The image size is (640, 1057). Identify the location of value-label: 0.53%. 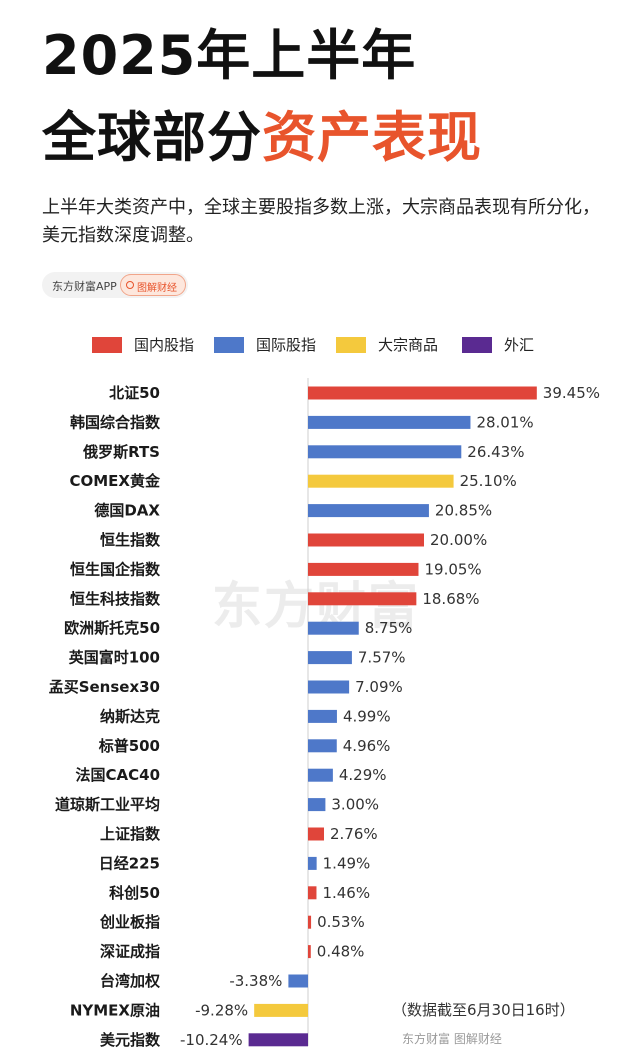
(341, 922).